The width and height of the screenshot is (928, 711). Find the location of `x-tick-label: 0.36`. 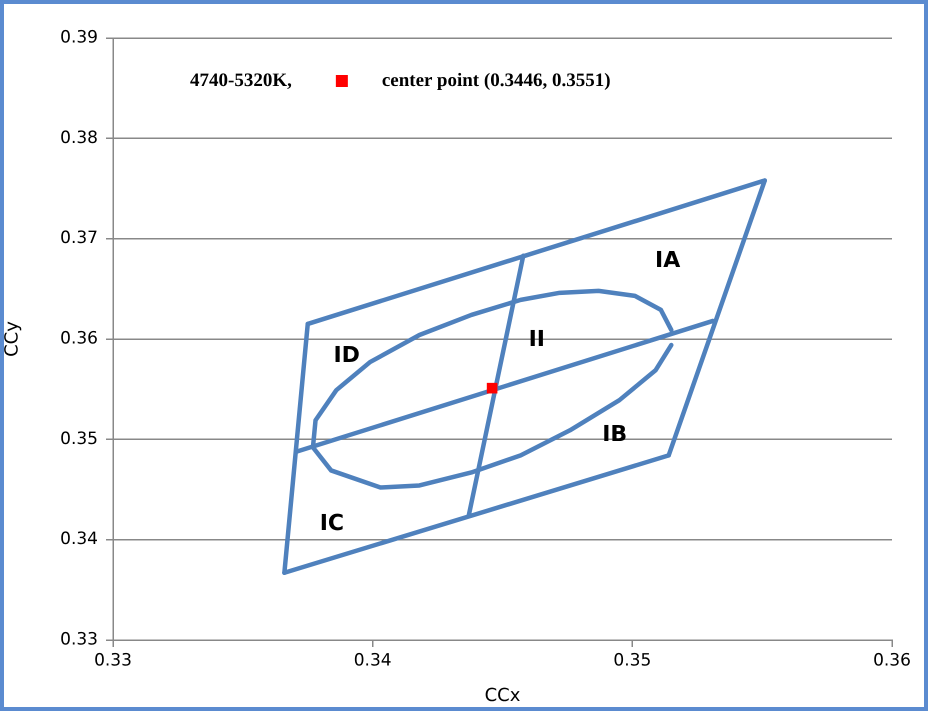

x-tick-label: 0.36 is located at coordinates (892, 660).